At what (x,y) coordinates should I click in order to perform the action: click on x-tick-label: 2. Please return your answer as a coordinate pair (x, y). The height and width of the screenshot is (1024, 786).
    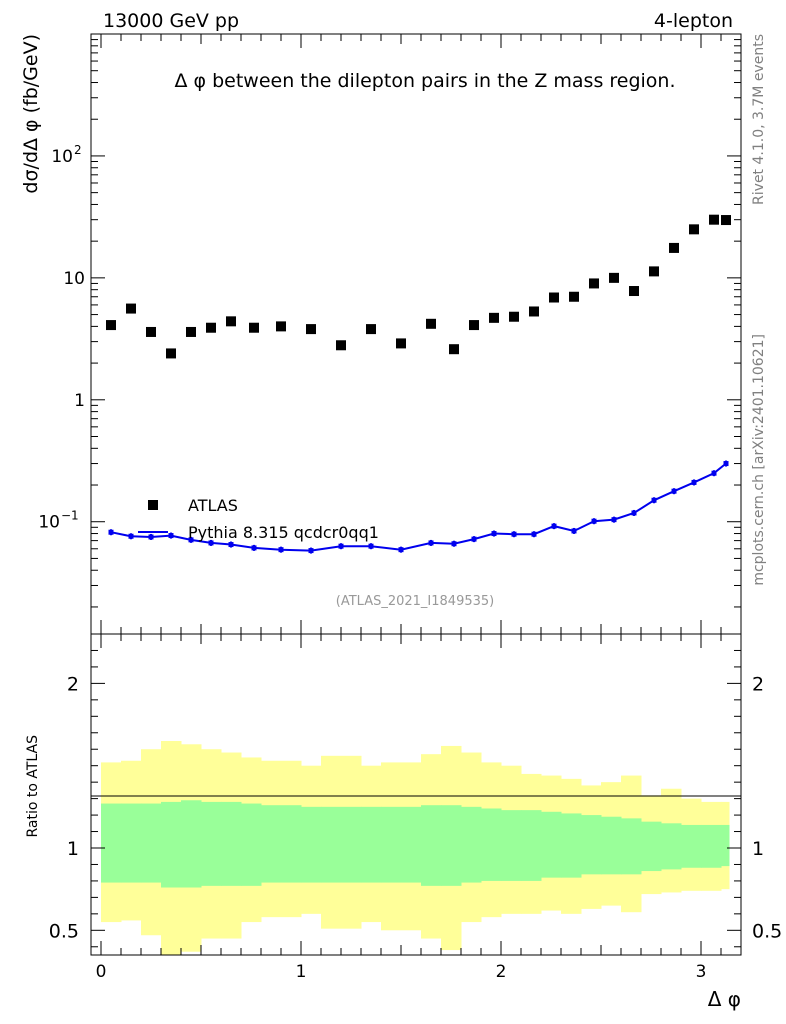
    Looking at the image, I should click on (501, 972).